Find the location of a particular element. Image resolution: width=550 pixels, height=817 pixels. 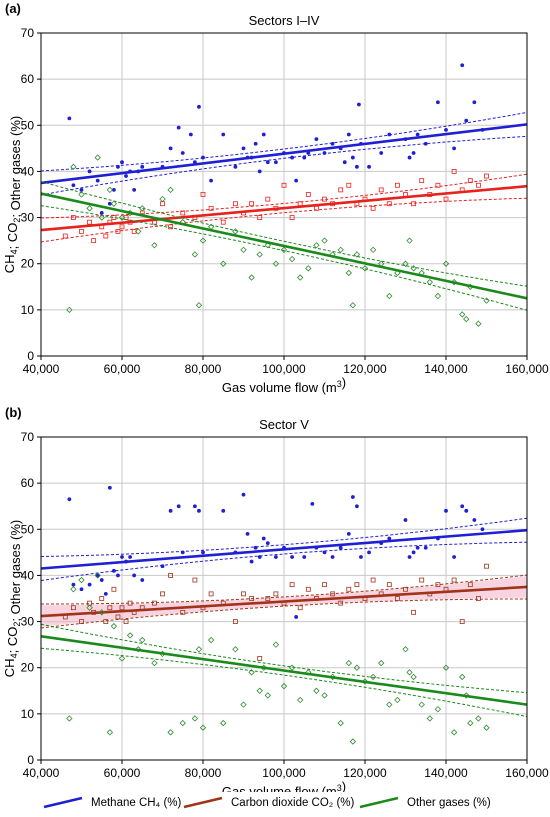

legend-swatch-co2 is located at coordinates (203, 802).